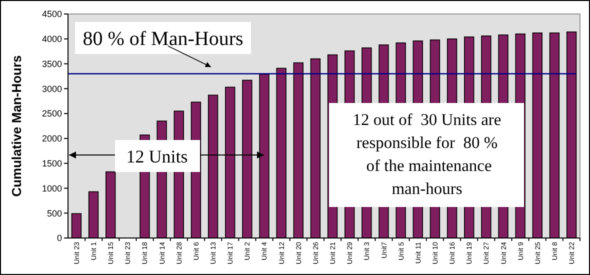 This screenshot has width=590, height=275. I want to click on y-tick-label: 3500, so click(52, 63).